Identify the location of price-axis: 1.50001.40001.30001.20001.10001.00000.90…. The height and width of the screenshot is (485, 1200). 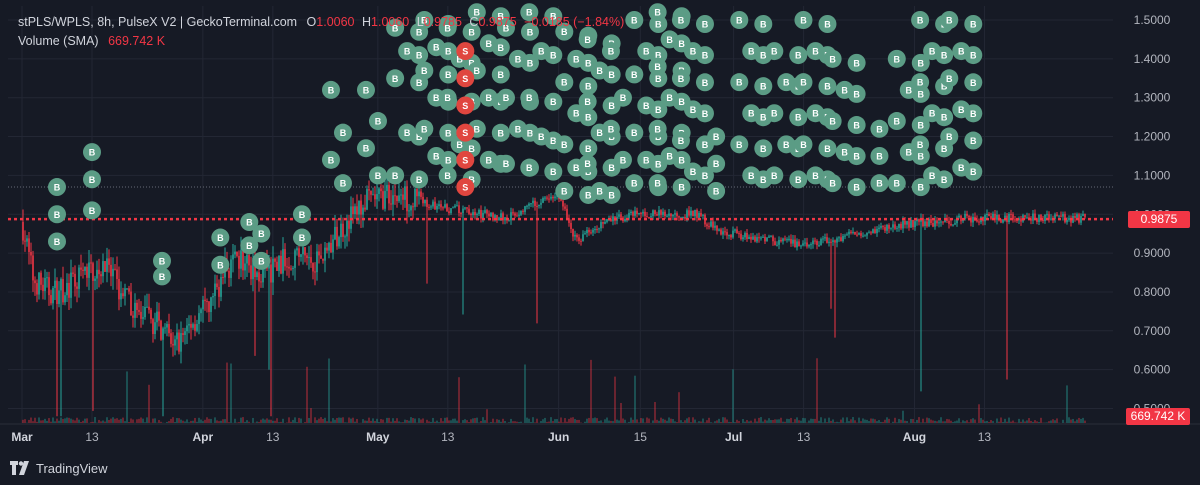
(1152, 214).